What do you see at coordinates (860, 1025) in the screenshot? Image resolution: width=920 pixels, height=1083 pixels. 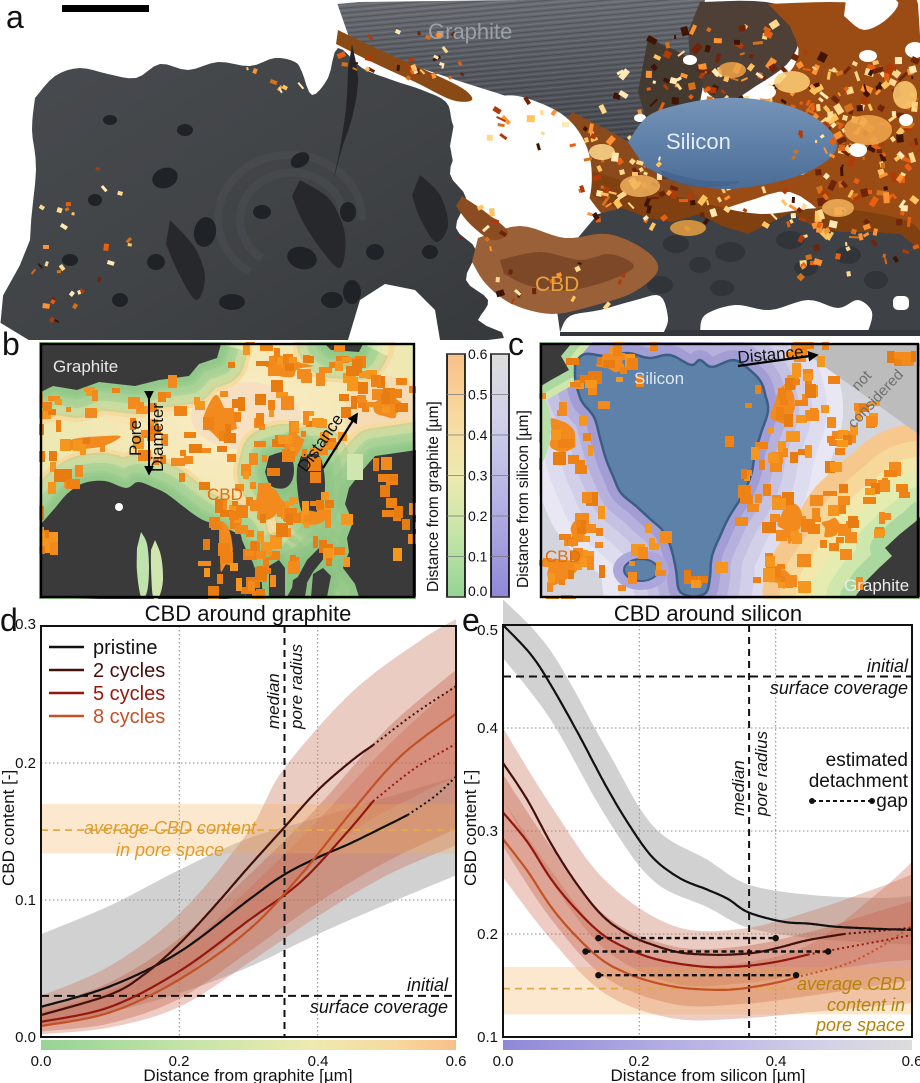 I see `svg-text: pore space` at bounding box center [860, 1025].